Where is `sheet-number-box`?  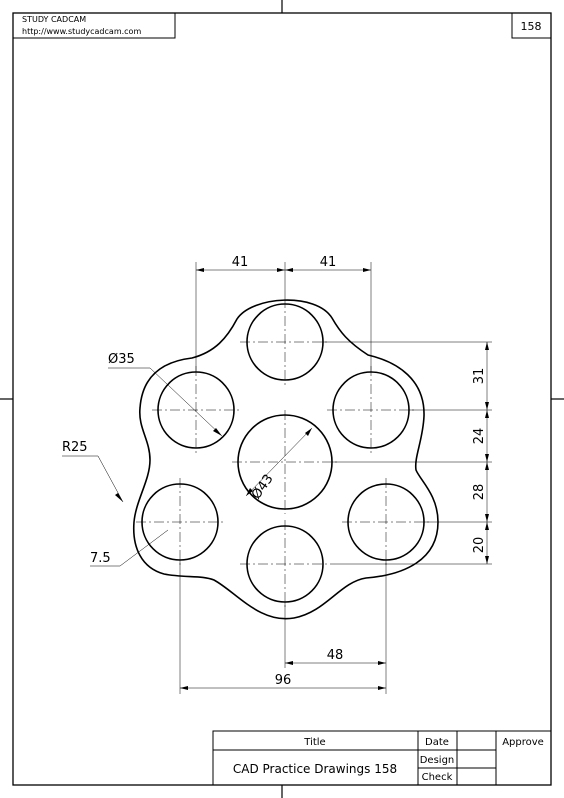 sheet-number-box is located at coordinates (531, 25).